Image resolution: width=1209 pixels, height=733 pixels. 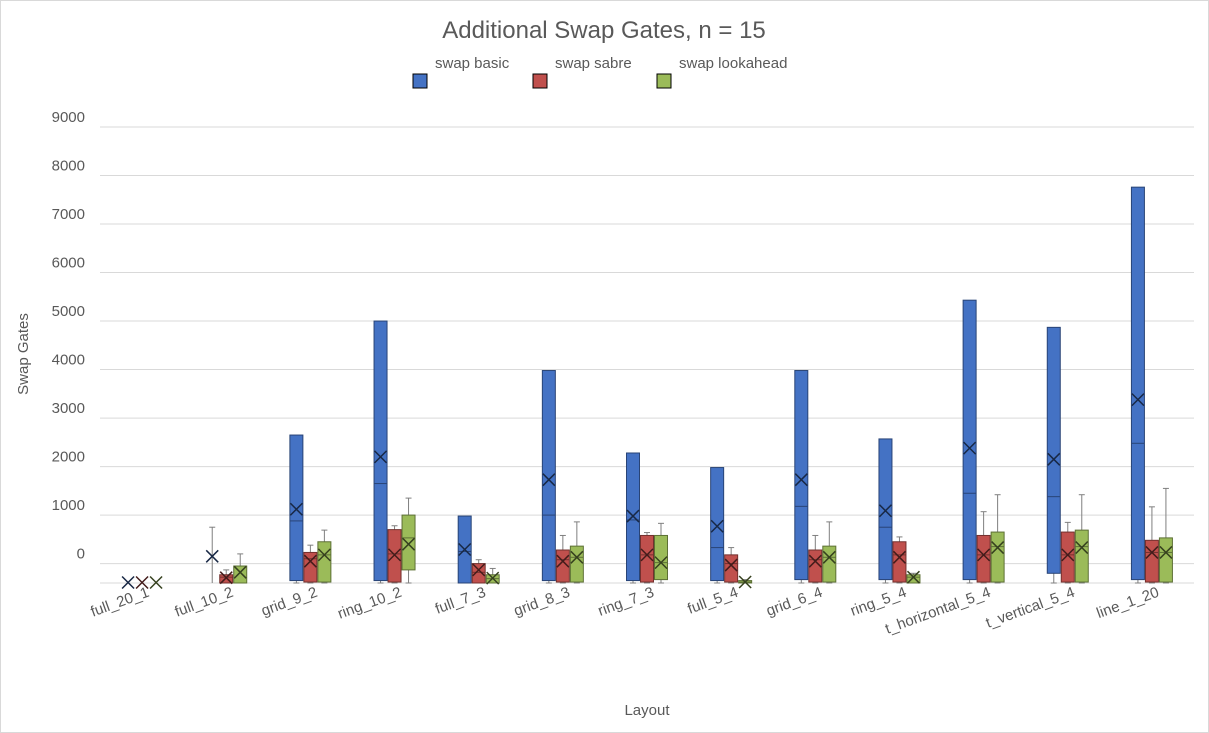 What do you see at coordinates (733, 63) in the screenshot?
I see `legend-label-2: swap lookahead` at bounding box center [733, 63].